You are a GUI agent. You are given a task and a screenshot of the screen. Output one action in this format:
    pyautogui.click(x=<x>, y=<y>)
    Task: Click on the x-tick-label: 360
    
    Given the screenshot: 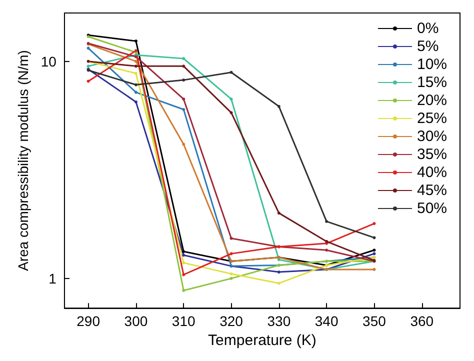 What is the action you would take?
    pyautogui.click(x=422, y=321)
    